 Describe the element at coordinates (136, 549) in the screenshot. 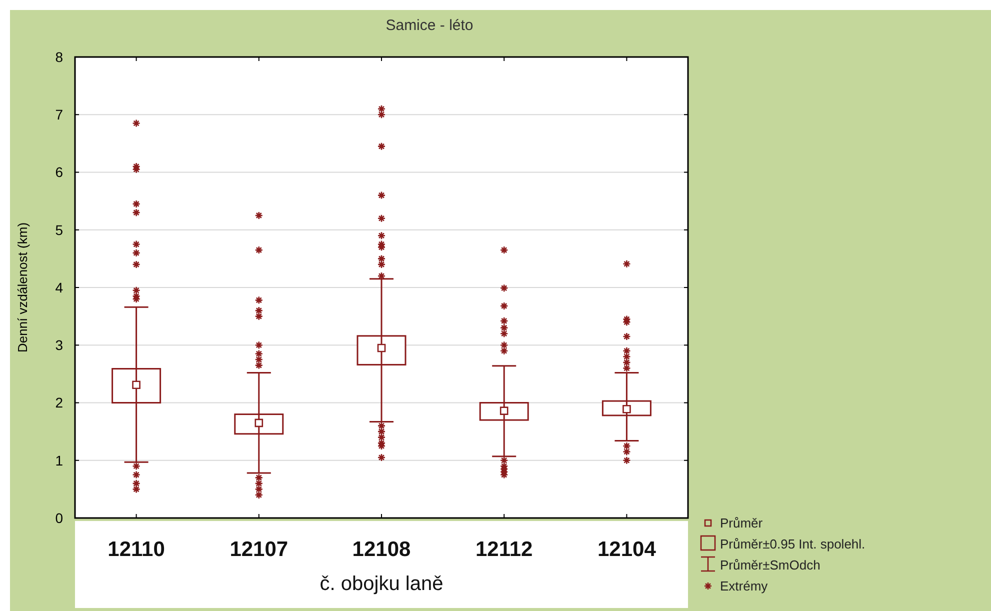

I see `x-tick-label: 12110` at that location.